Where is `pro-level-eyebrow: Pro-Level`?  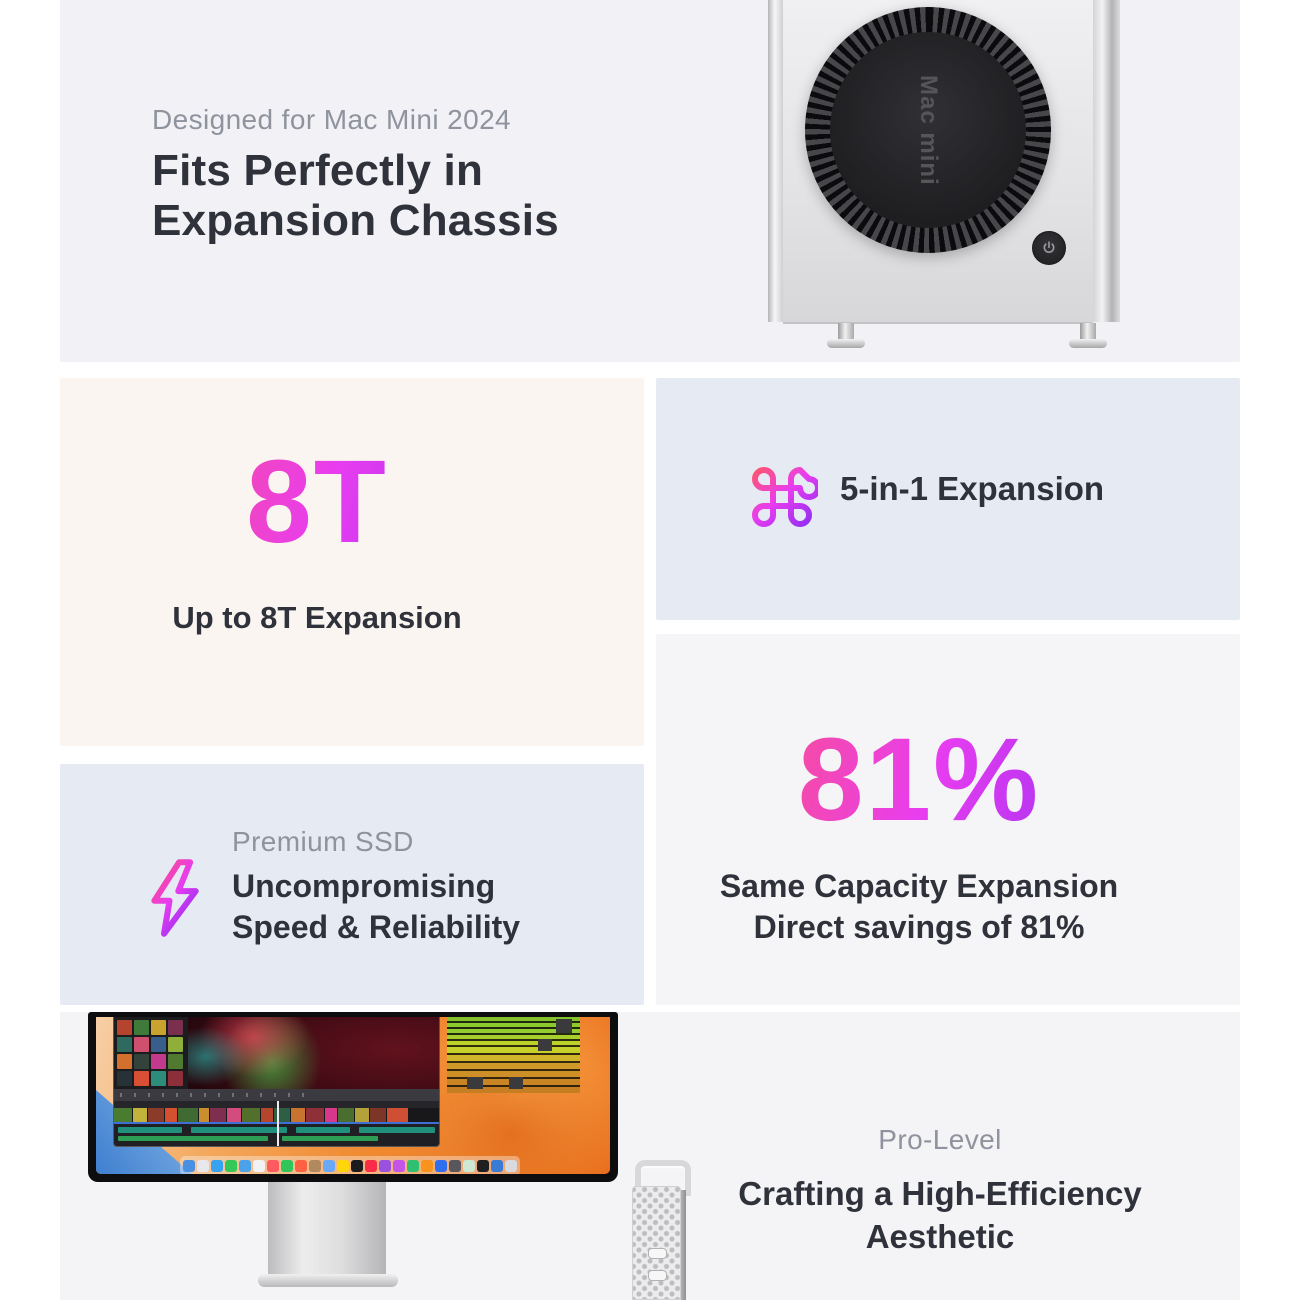 pro-level-eyebrow: Pro-Level is located at coordinates (940, 1139).